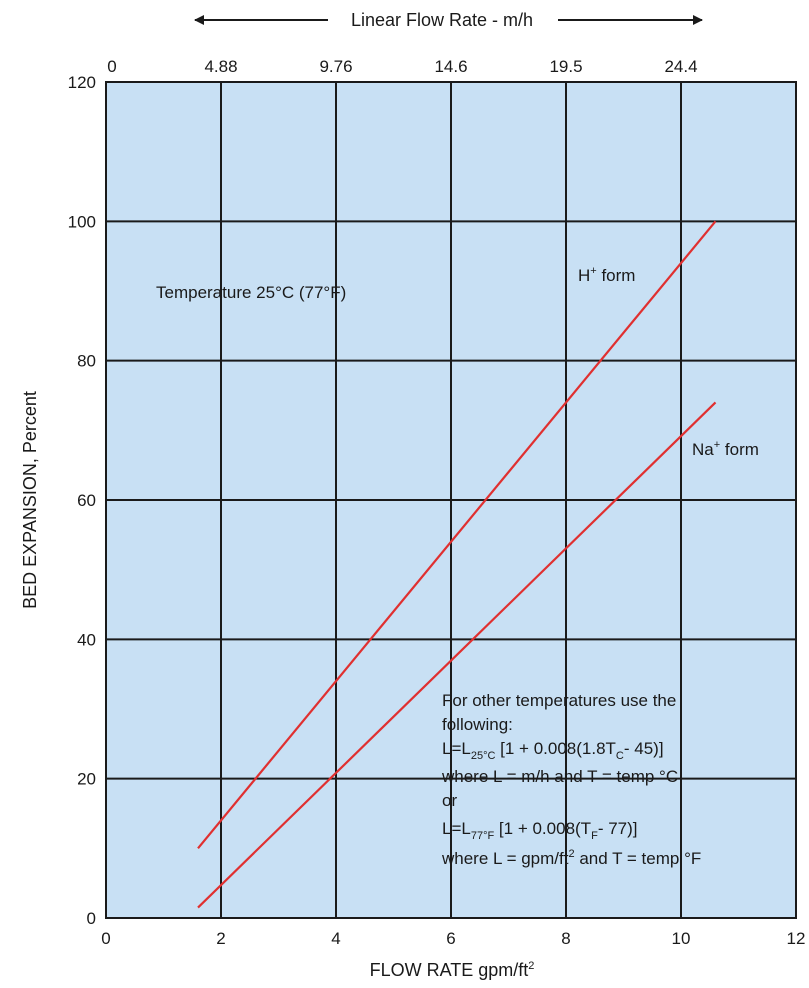 This screenshot has width=809, height=988. Describe the element at coordinates (450, 938) in the screenshot. I see `x-tick-label: 6` at that location.